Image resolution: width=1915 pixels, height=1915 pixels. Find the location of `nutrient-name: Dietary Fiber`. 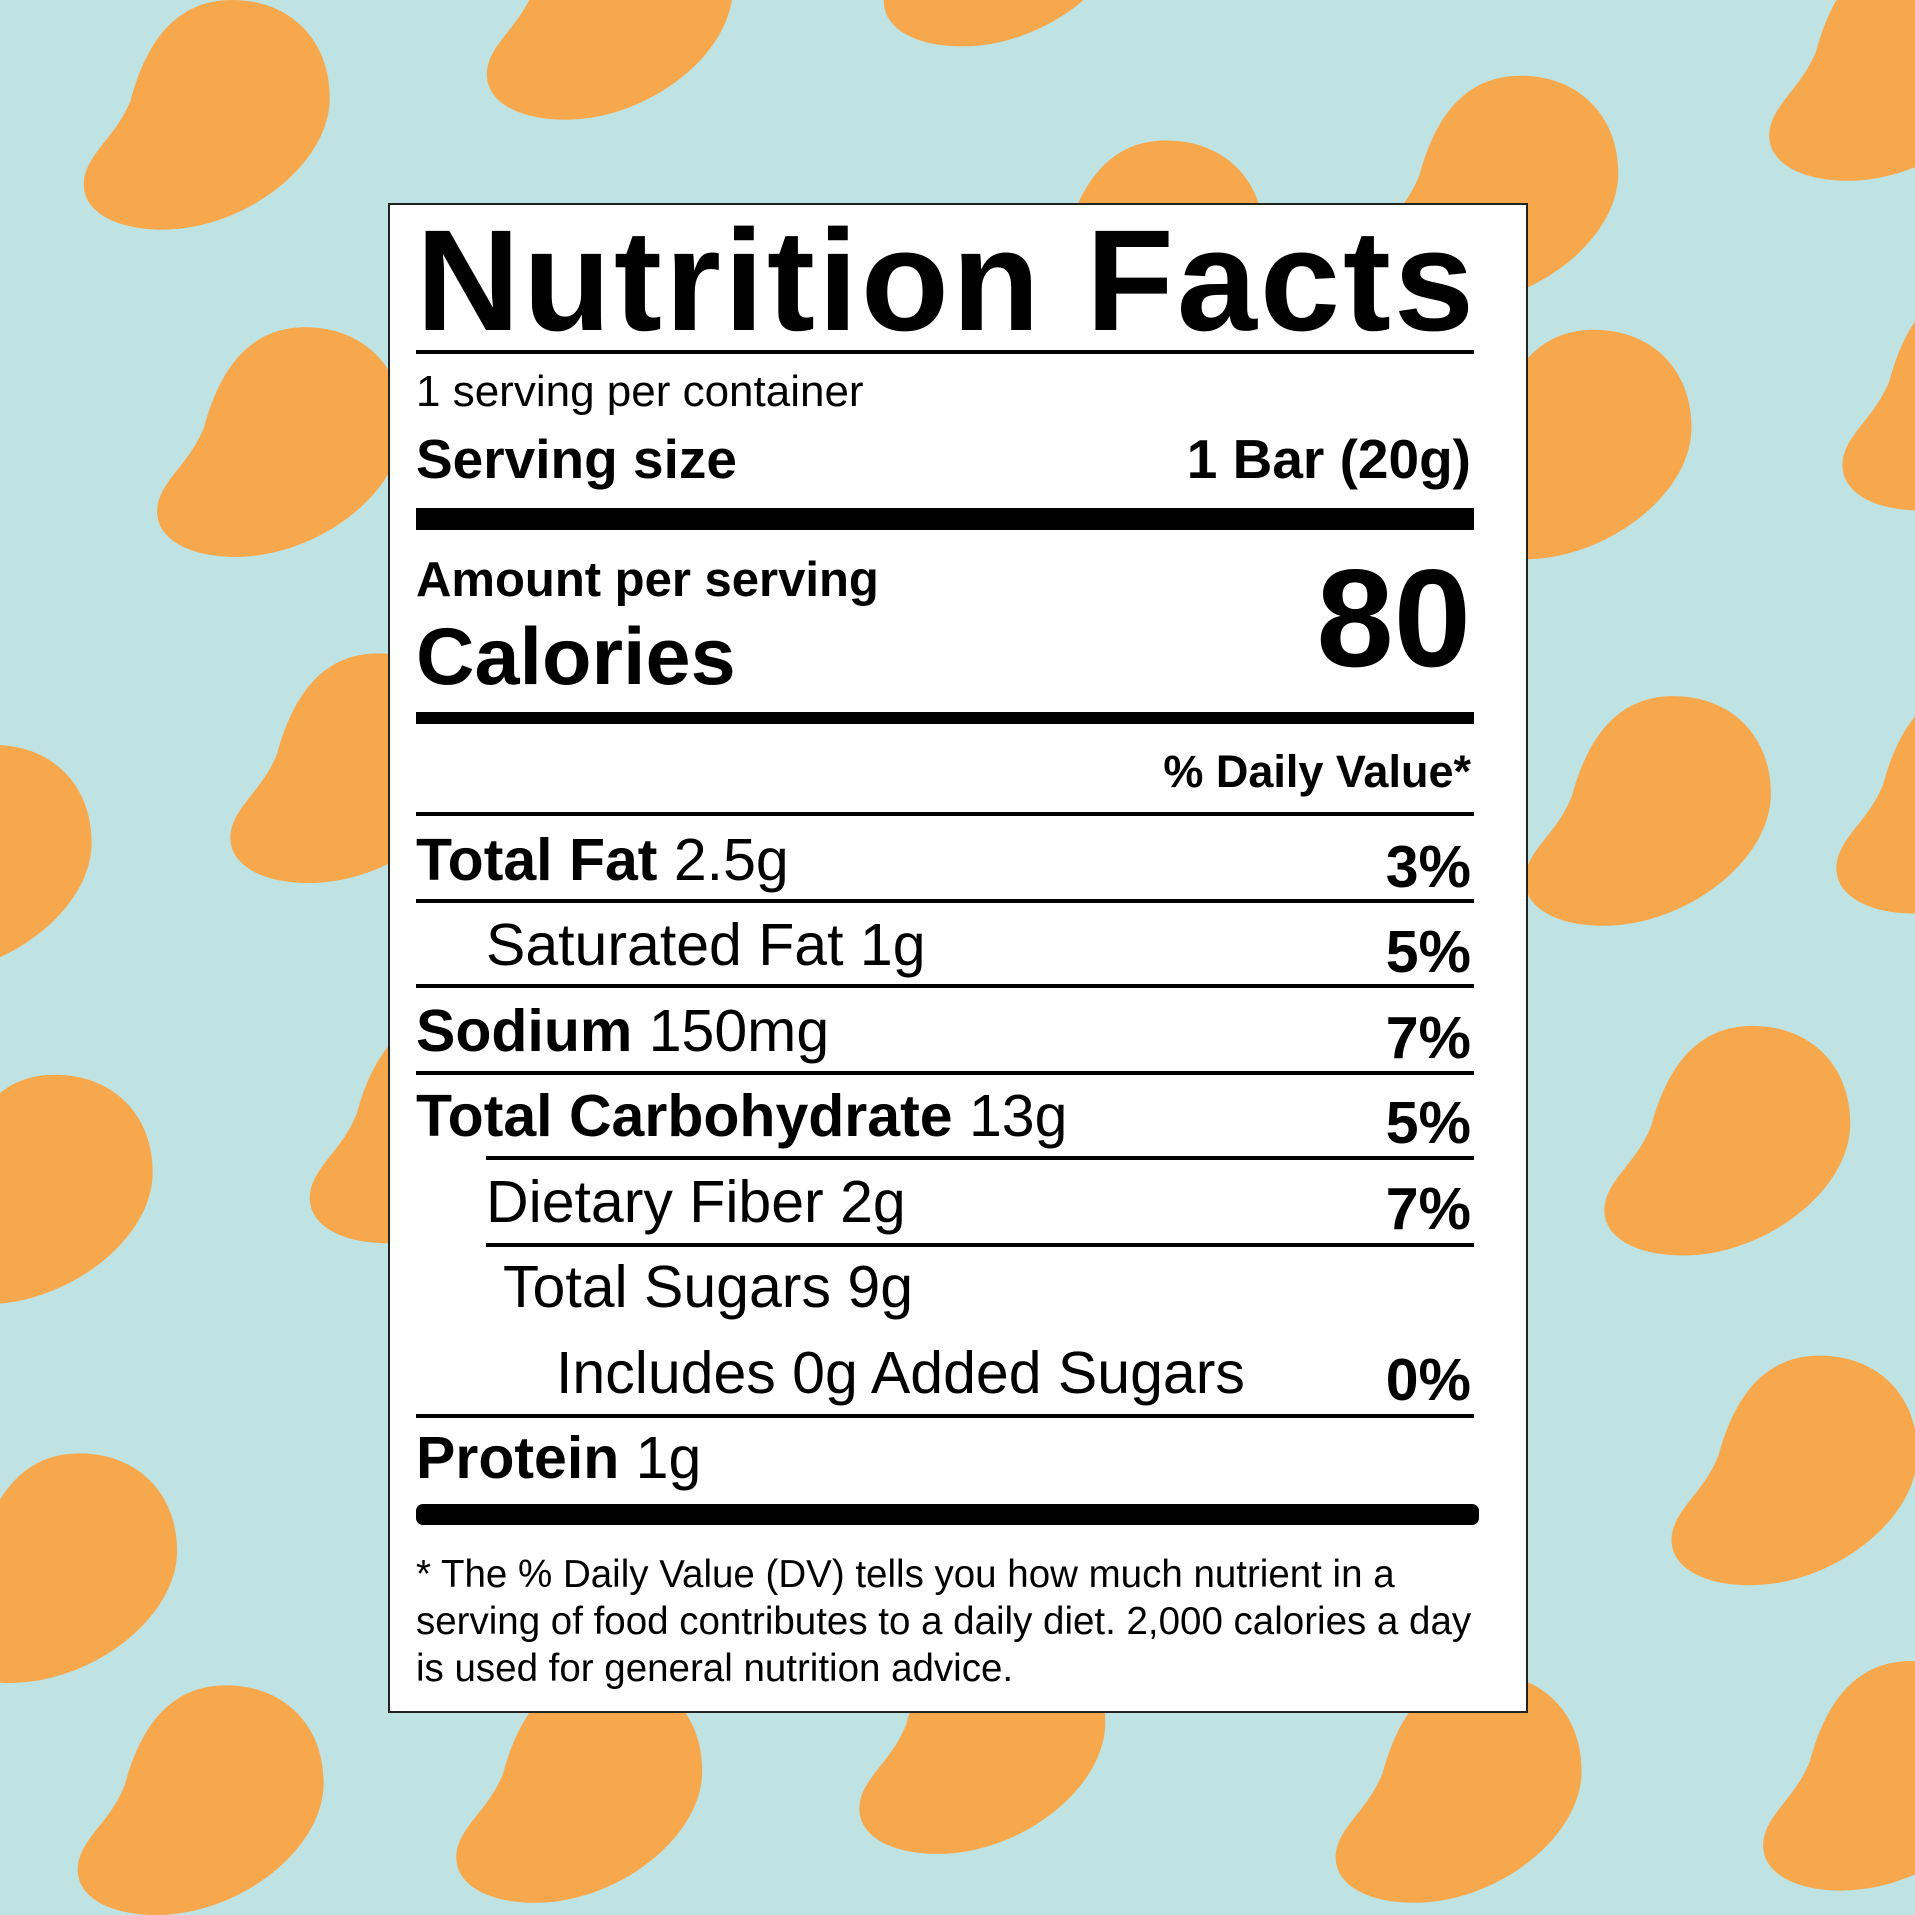

nutrient-name: Dietary Fiber is located at coordinates (655, 1202).